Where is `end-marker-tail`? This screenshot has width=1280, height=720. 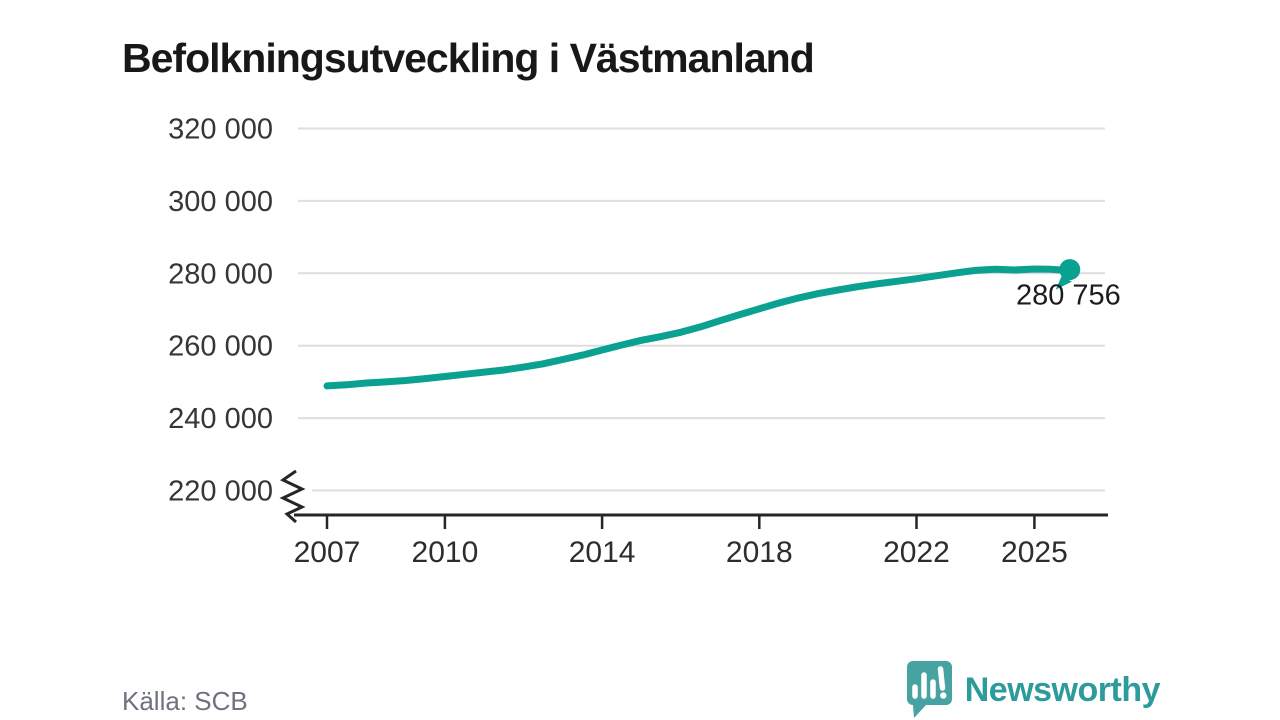
end-marker-tail is located at coordinates (1063, 282).